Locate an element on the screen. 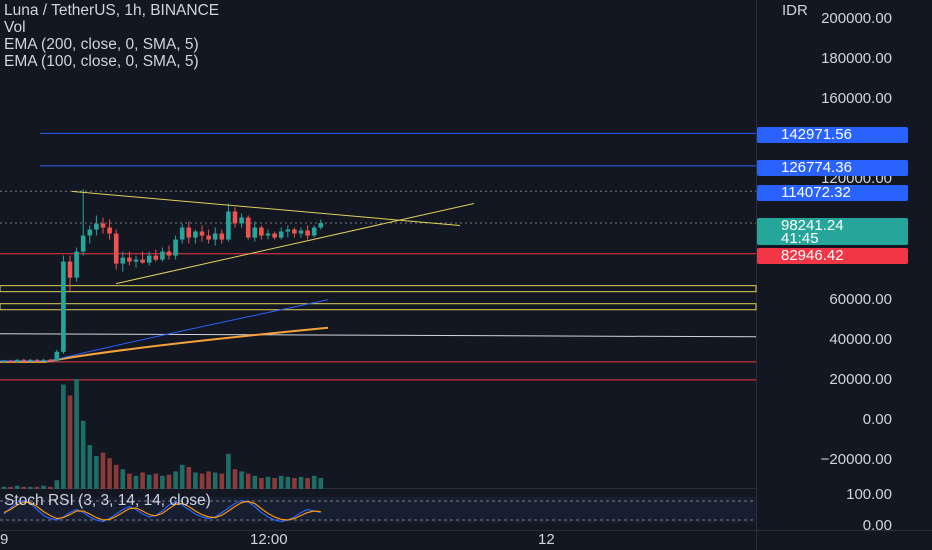  price-axis-tick: 40000.00 is located at coordinates (860, 339).